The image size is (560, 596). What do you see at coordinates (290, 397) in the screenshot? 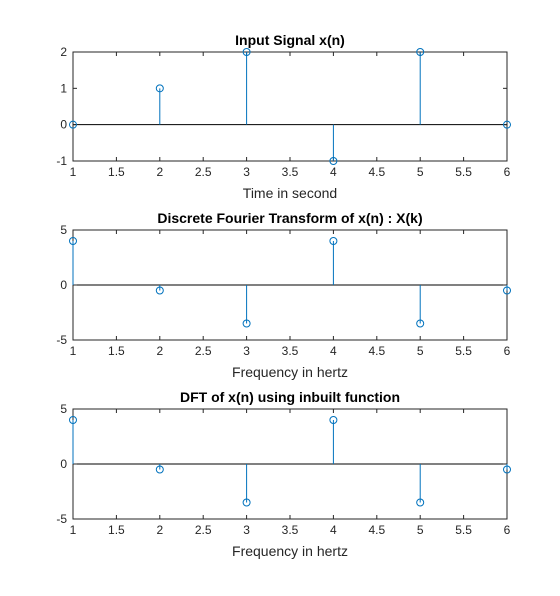
I see `subplot-3-title: DFT of x(n) using inbuilt function` at bounding box center [290, 397].